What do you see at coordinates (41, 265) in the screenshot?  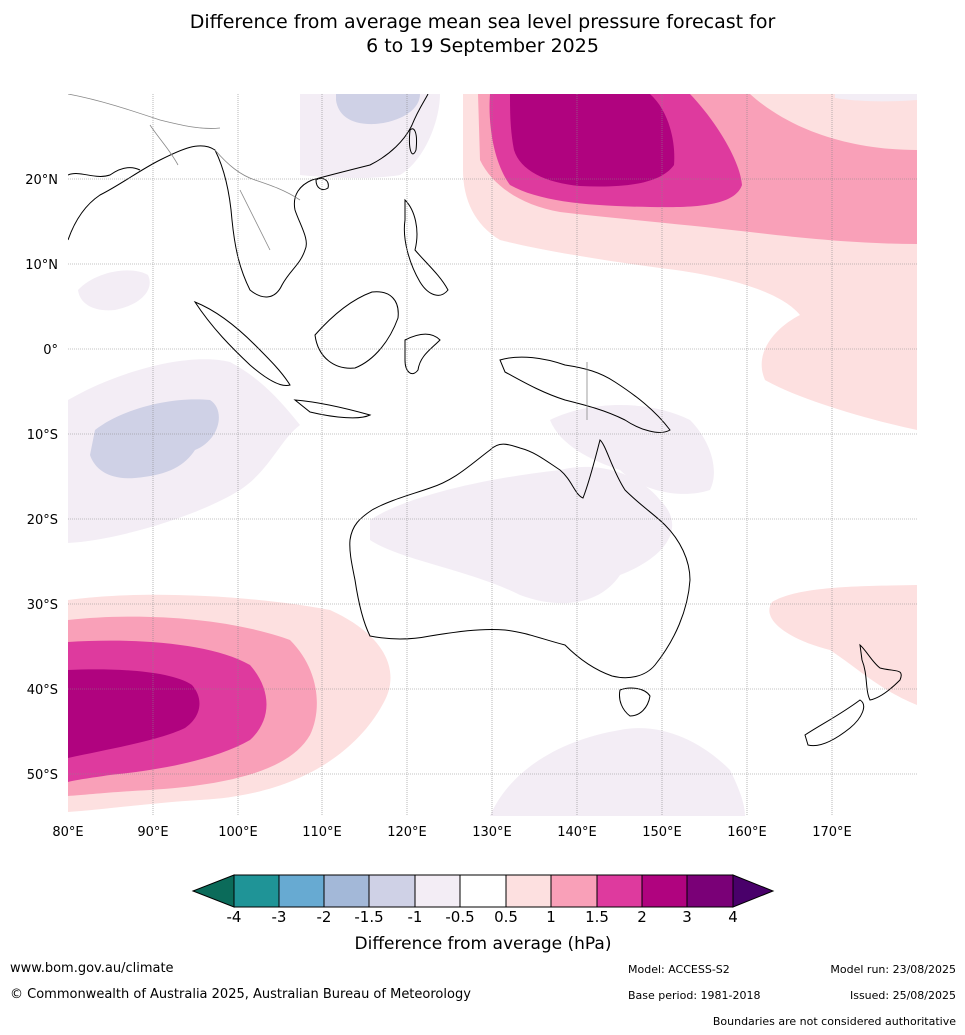 I see `lat-label-10n: 10°N` at bounding box center [41, 265].